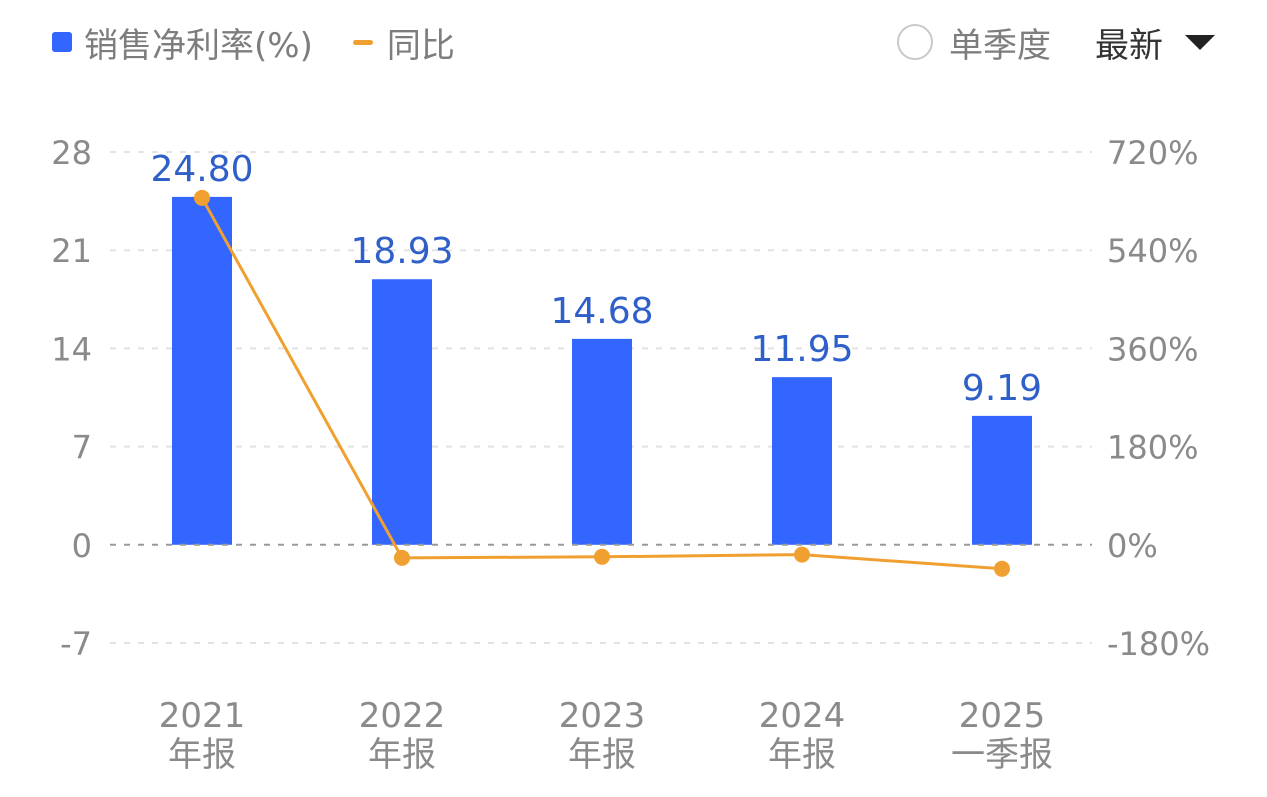  Describe the element at coordinates (1002, 388) in the screenshot. I see `bar-value-label: 9.19` at that location.